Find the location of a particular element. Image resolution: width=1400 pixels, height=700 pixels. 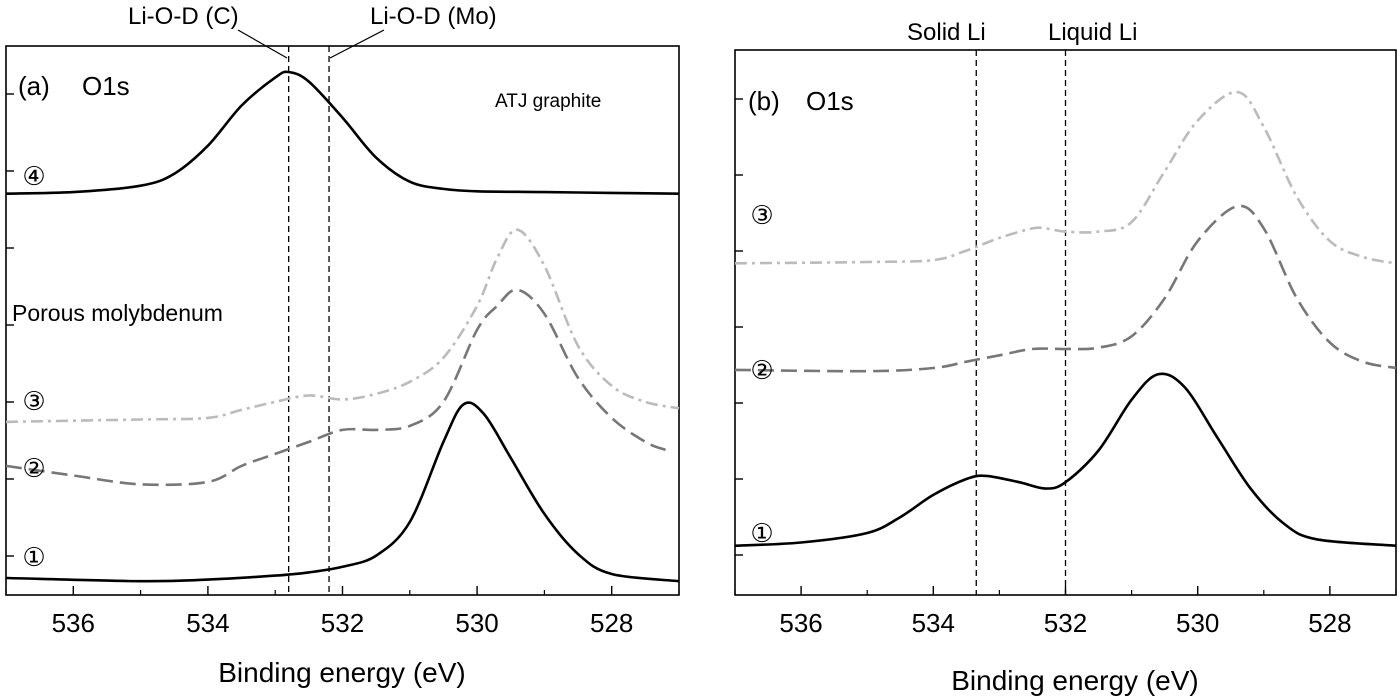

x-ticks-a: 536 534 532 530 528 is located at coordinates (342, 612).